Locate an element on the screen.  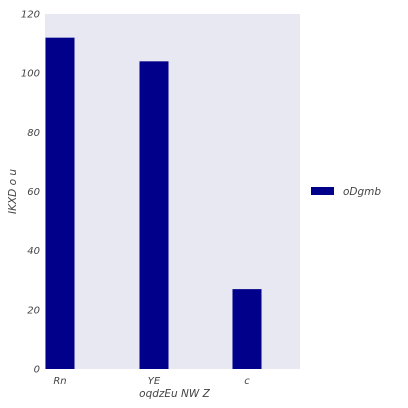
y-tick-label: 80 is located at coordinates (33, 133).